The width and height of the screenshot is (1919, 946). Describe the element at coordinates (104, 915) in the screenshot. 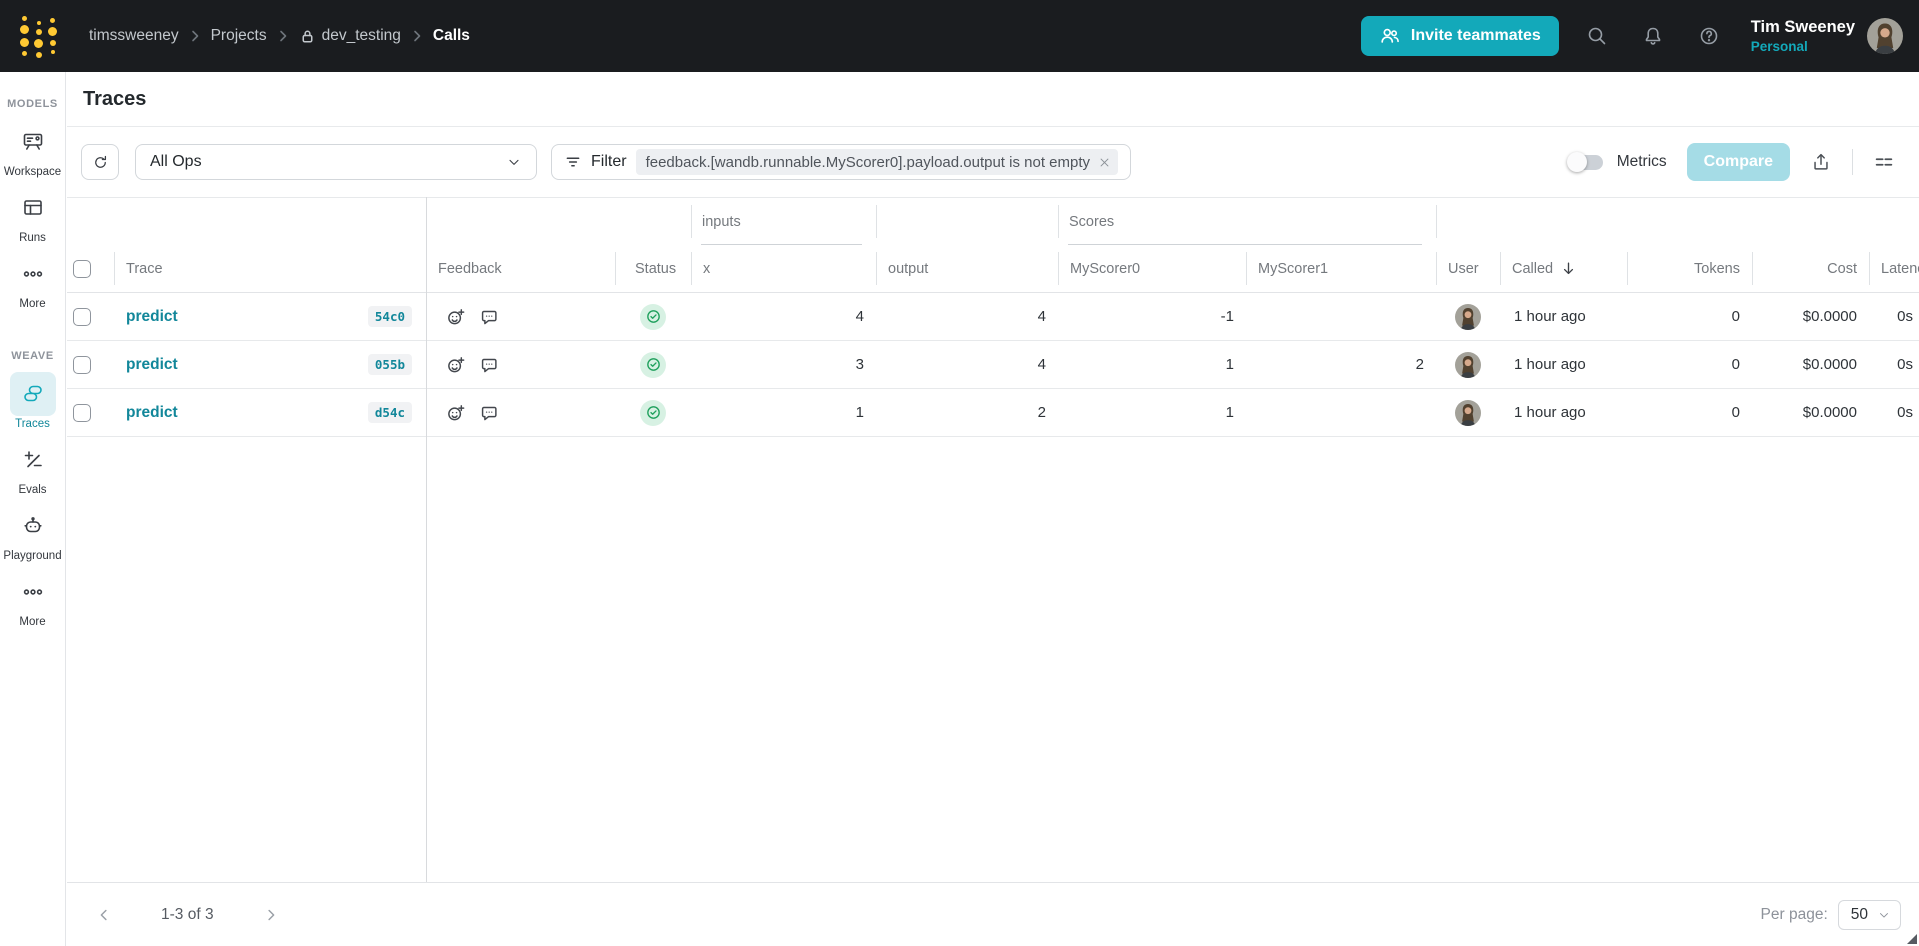

I see `prev-page-icon` at that location.